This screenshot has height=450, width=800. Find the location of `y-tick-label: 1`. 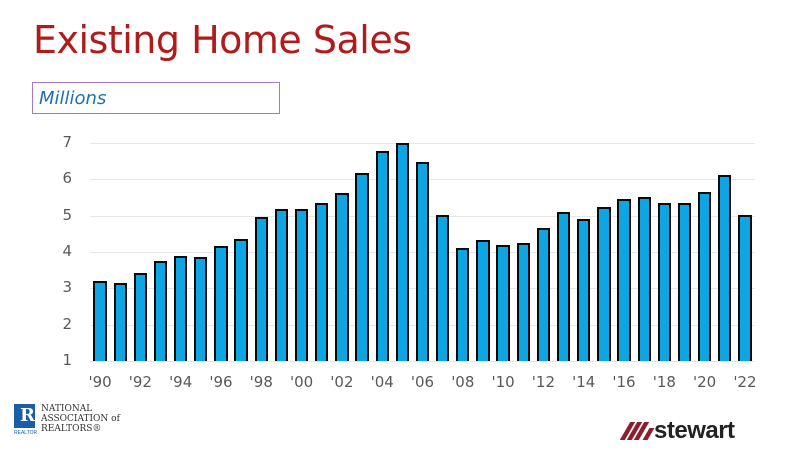

y-tick-label: 1 is located at coordinates (67, 360).